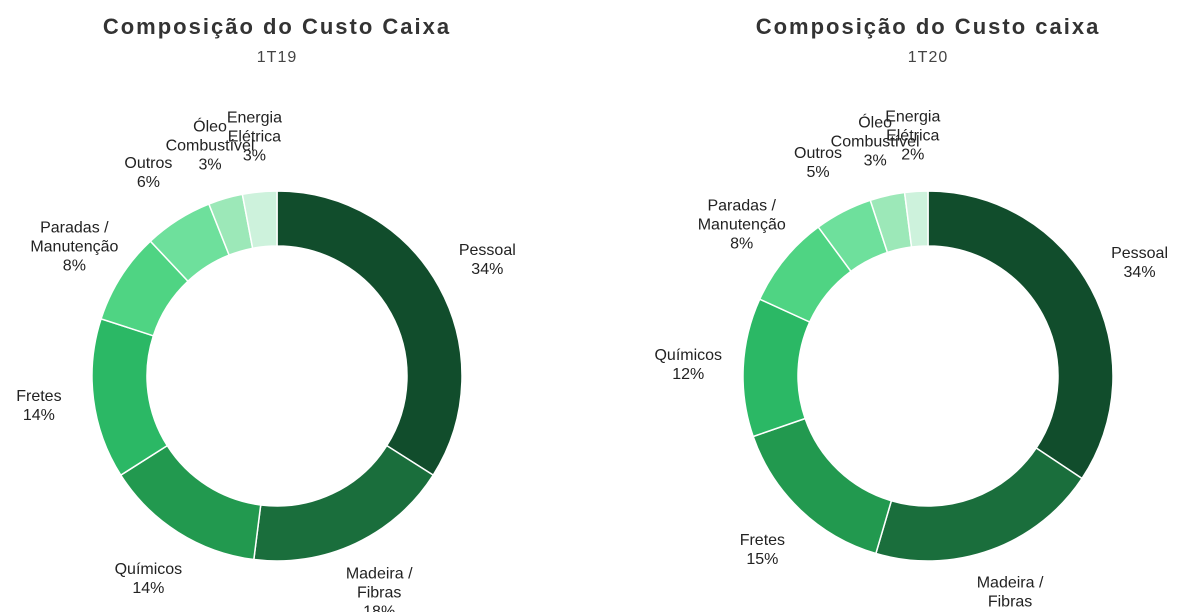  I want to click on value-label: 6%, so click(148, 183).